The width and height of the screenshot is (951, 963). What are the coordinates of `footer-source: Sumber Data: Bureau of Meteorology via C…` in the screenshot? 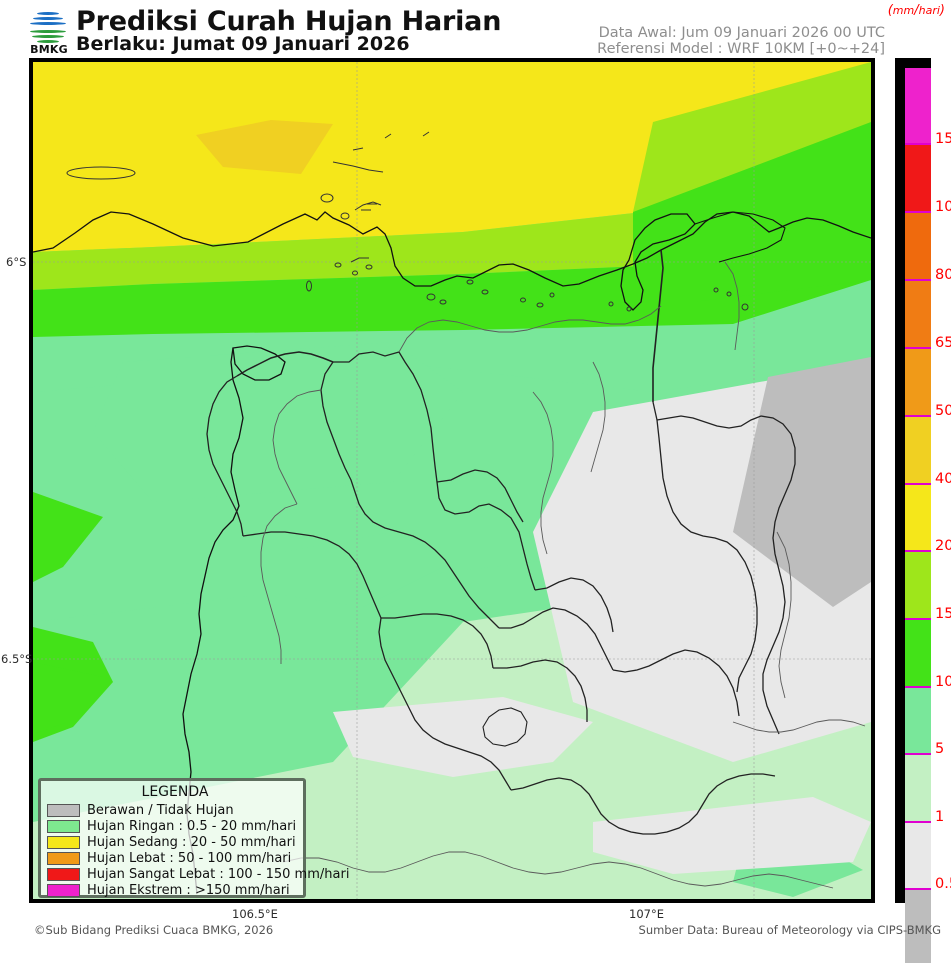 It's located at (789, 930).